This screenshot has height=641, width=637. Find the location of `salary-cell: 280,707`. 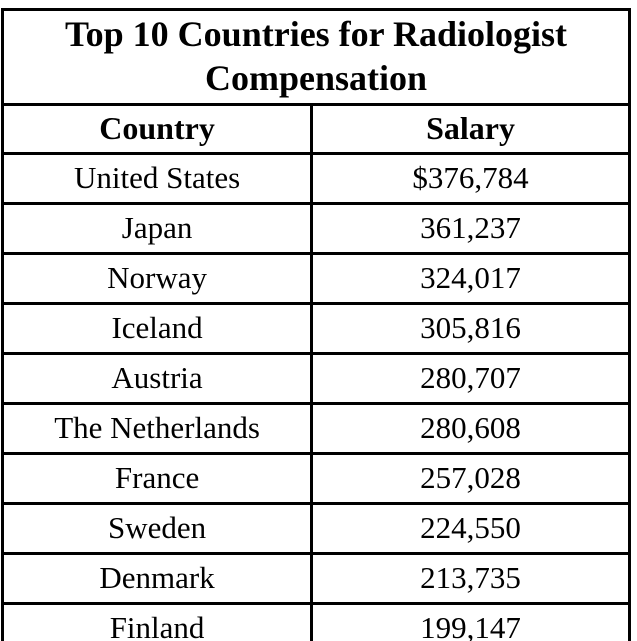

salary-cell: 280,707 is located at coordinates (470, 378).